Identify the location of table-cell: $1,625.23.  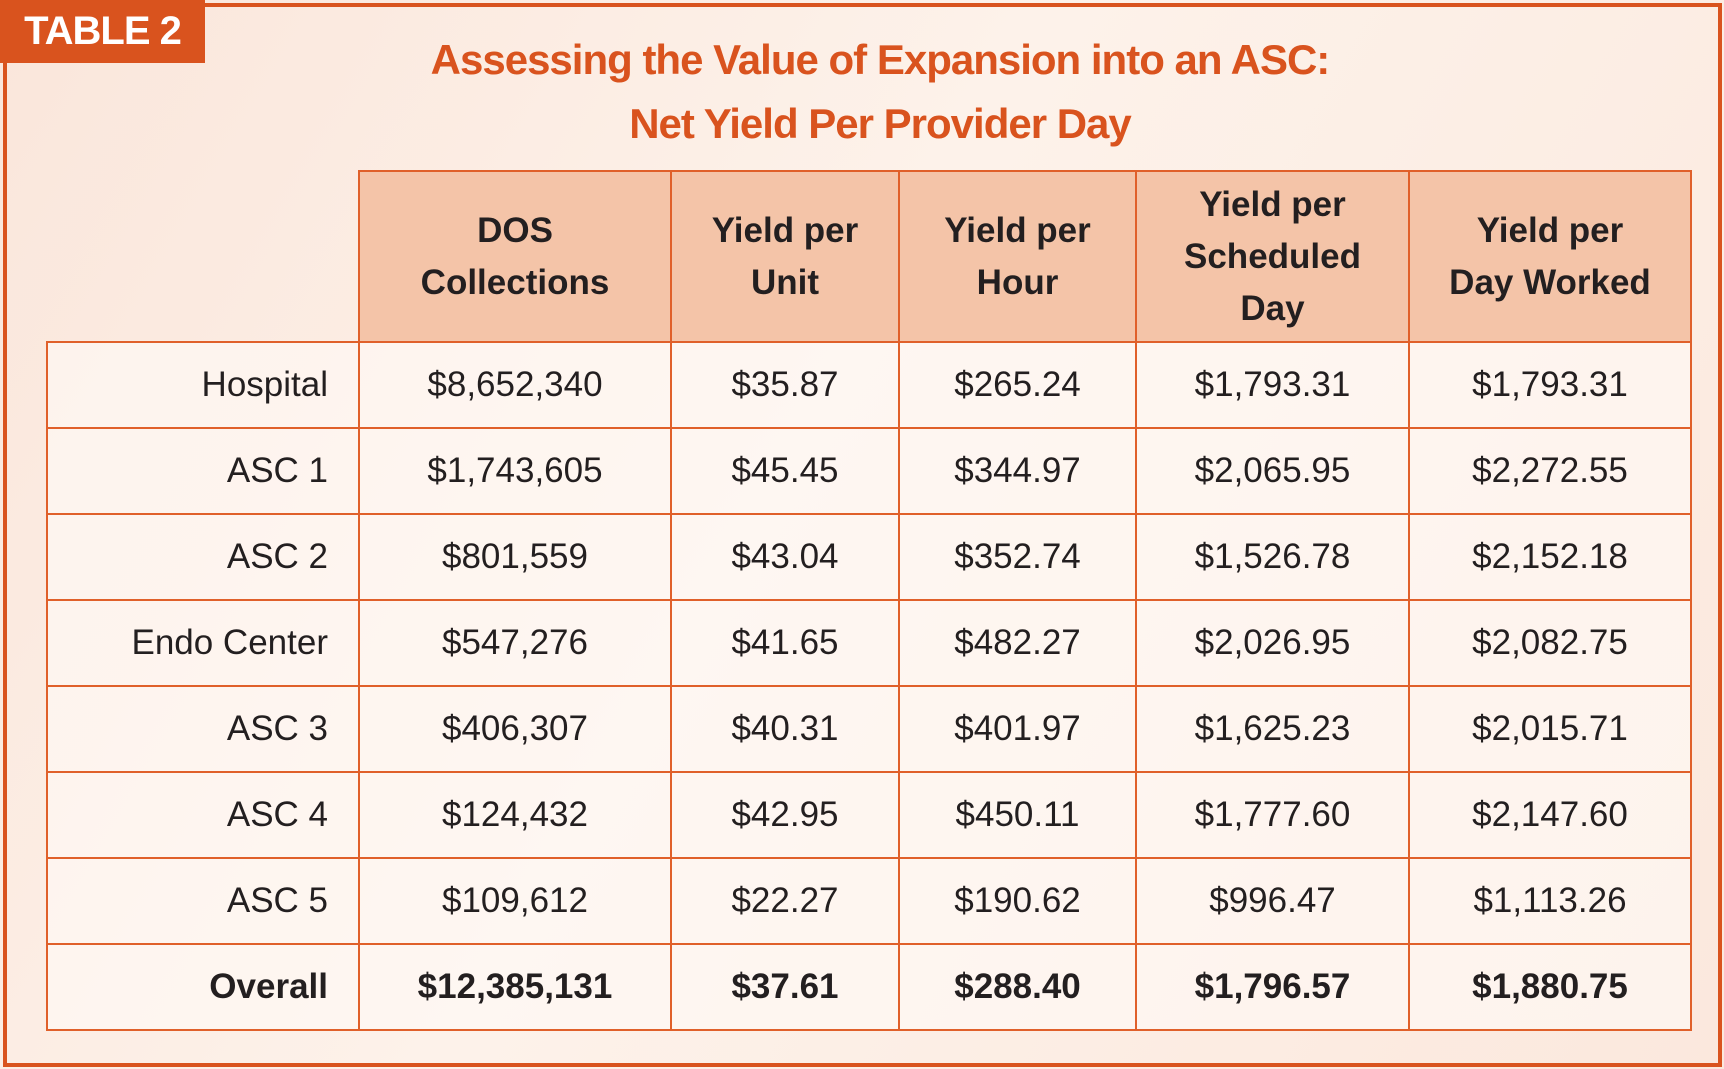
(1272, 729).